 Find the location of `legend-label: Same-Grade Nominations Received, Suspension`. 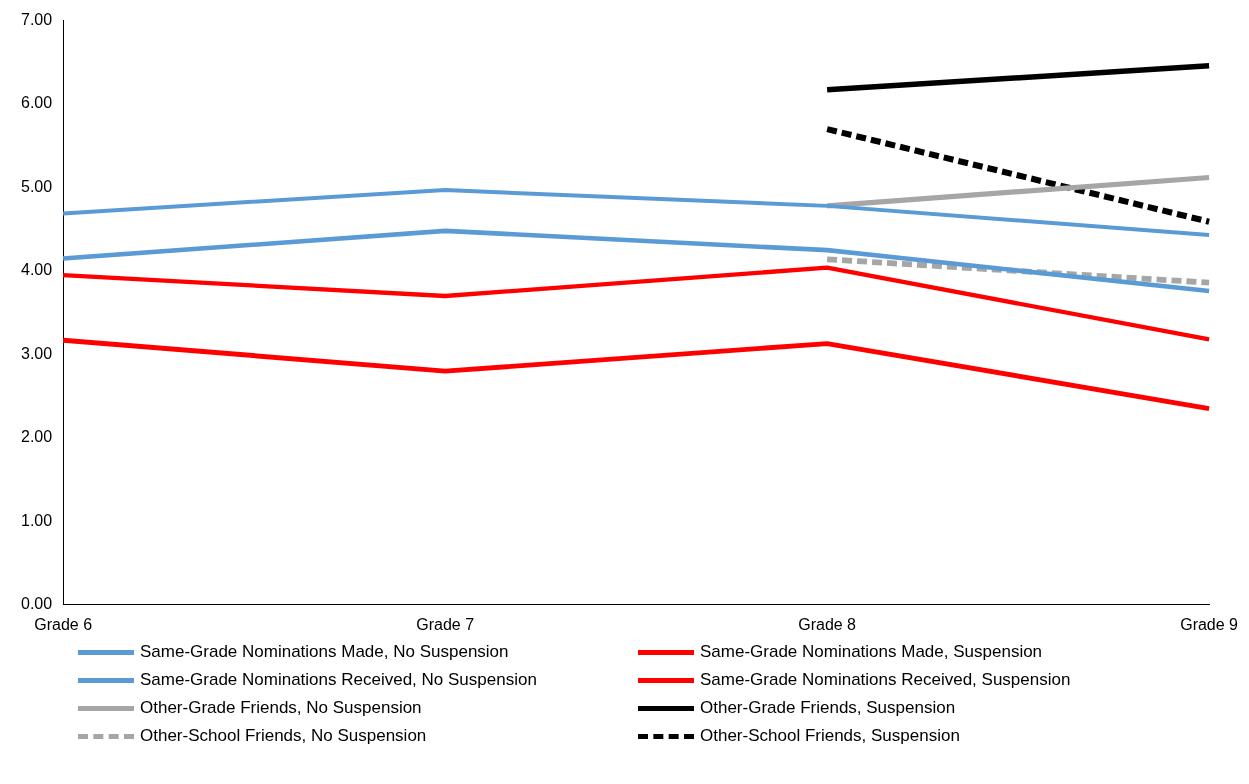

legend-label: Same-Grade Nominations Received, Suspension is located at coordinates (885, 680).